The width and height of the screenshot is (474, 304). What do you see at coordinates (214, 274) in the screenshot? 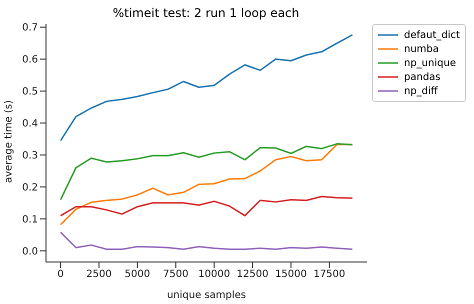
I see `x-tick-label: 10000` at bounding box center [214, 274].